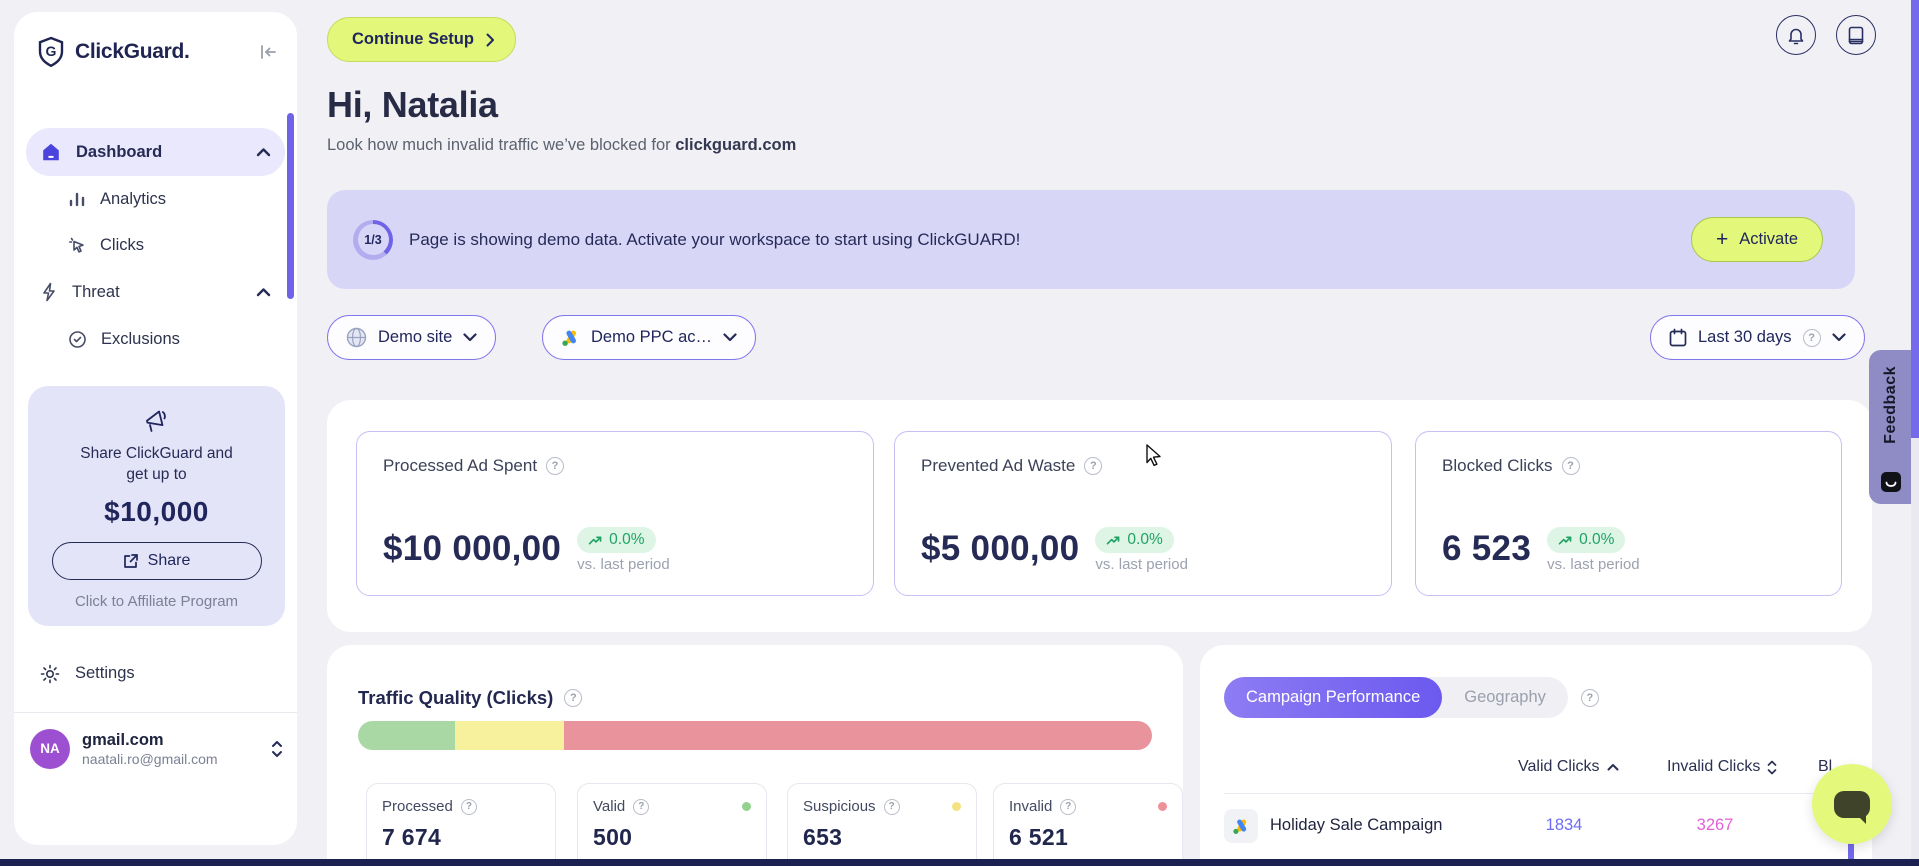 The width and height of the screenshot is (1919, 866). I want to click on traffic-stat-header: Invalid ?, so click(1088, 806).